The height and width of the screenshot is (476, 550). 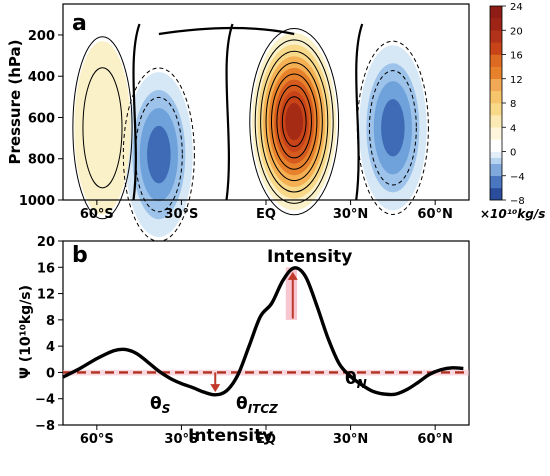 What do you see at coordinates (513, 128) in the screenshot?
I see `colorbar-tick-label: 4` at bounding box center [513, 128].